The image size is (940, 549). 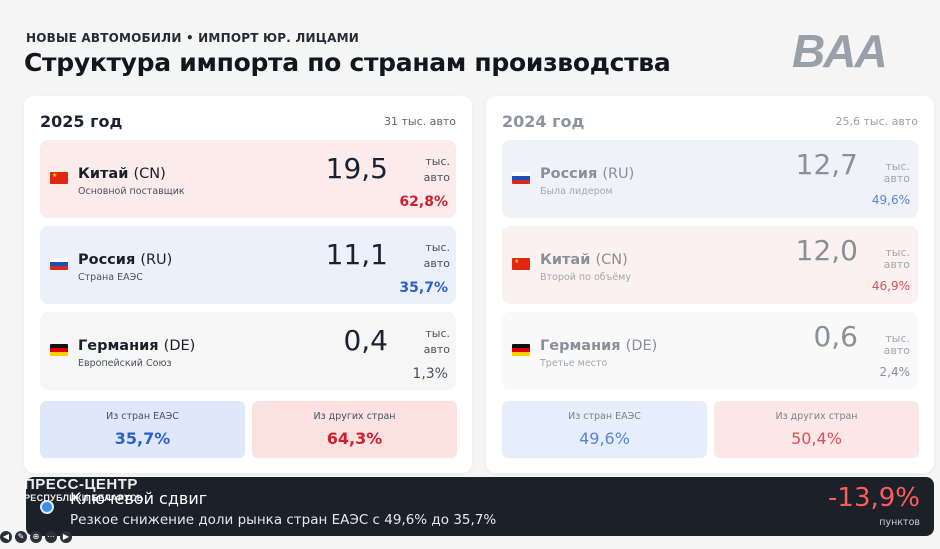 I want to click on summary-value: 49,6%, so click(x=604, y=438).